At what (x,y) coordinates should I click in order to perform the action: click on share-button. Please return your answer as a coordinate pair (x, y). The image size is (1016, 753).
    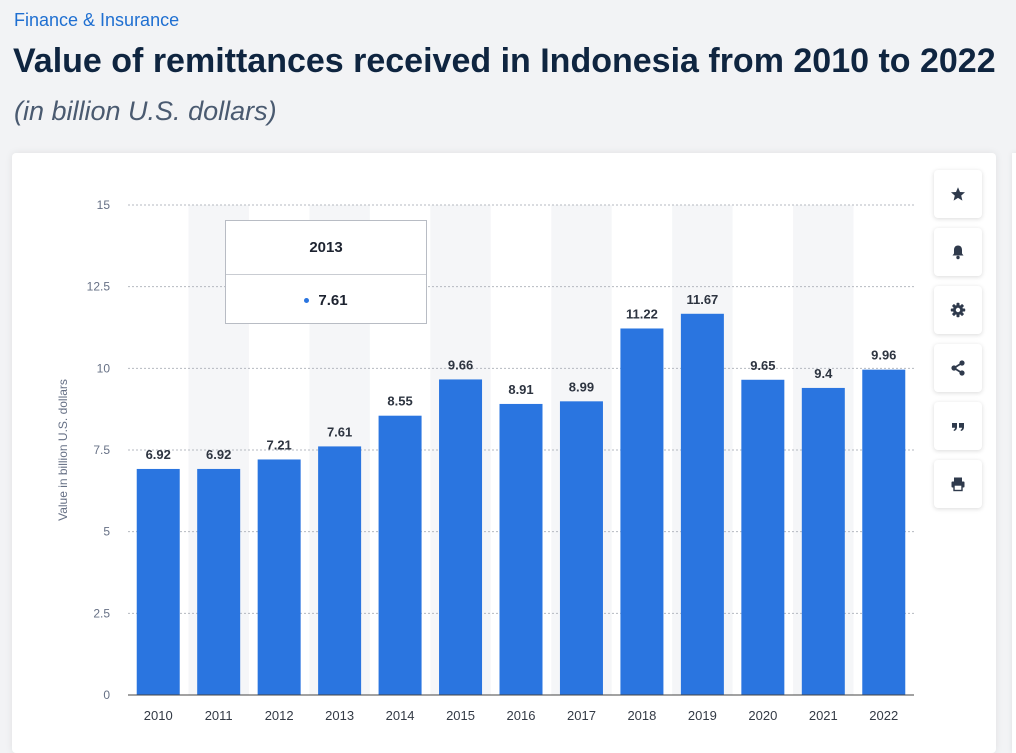
    Looking at the image, I should click on (958, 368).